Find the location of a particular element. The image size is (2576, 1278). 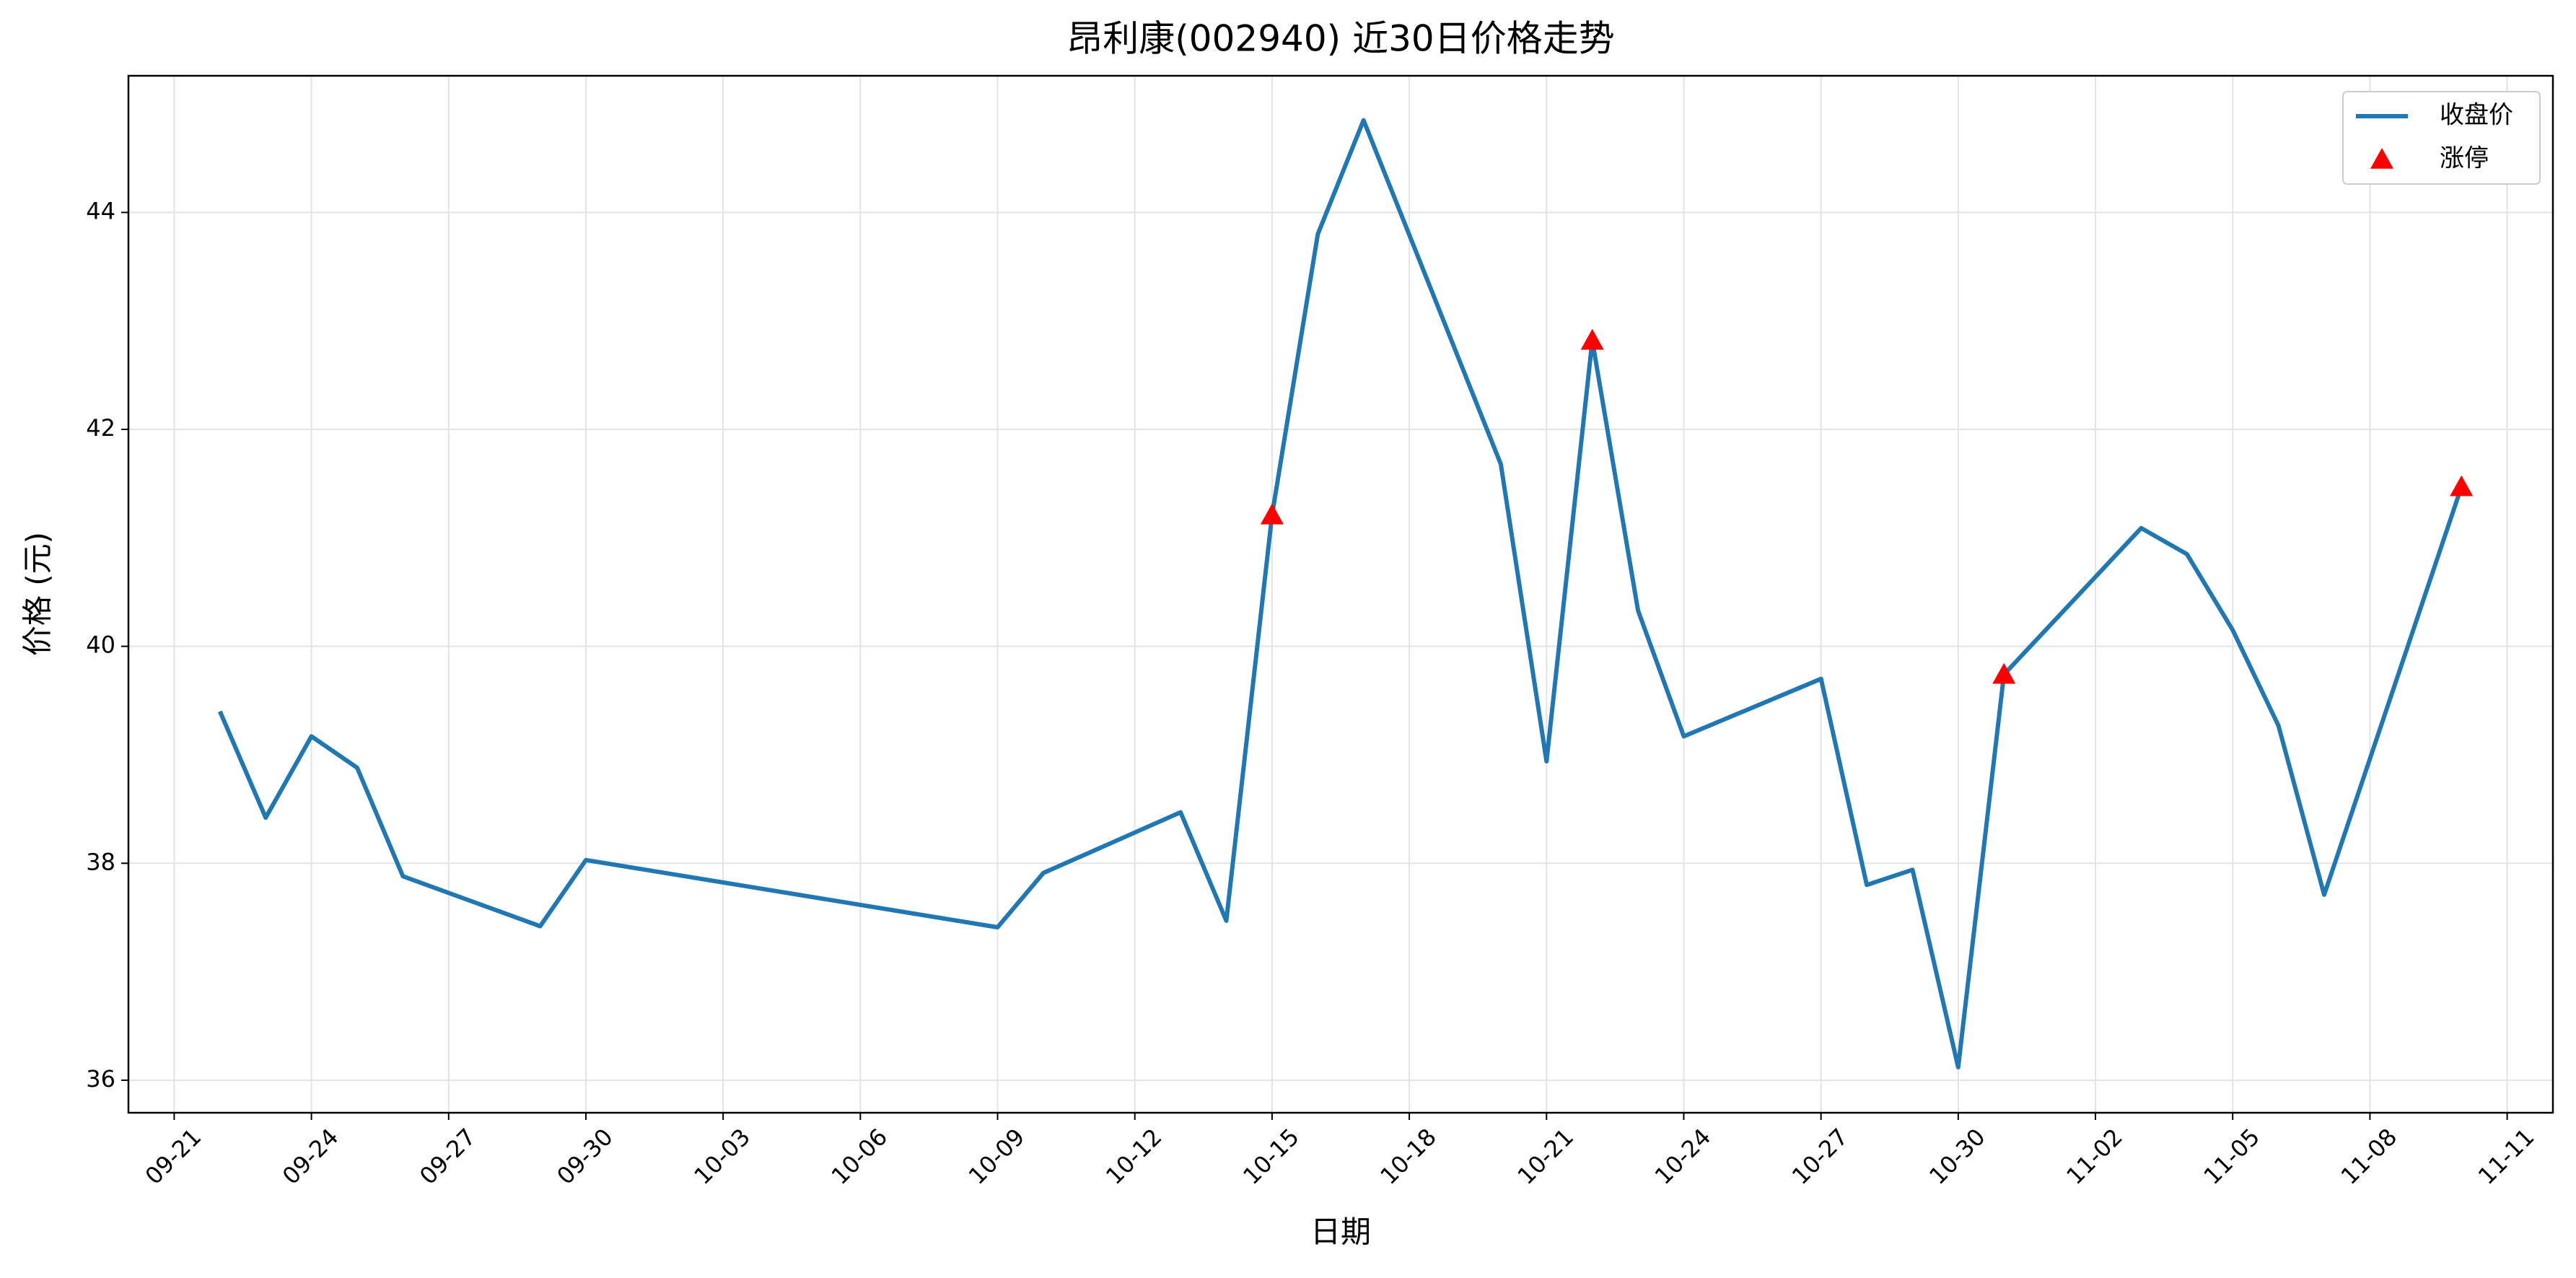

y-axis-label: 价格 (元) is located at coordinates (38, 594).